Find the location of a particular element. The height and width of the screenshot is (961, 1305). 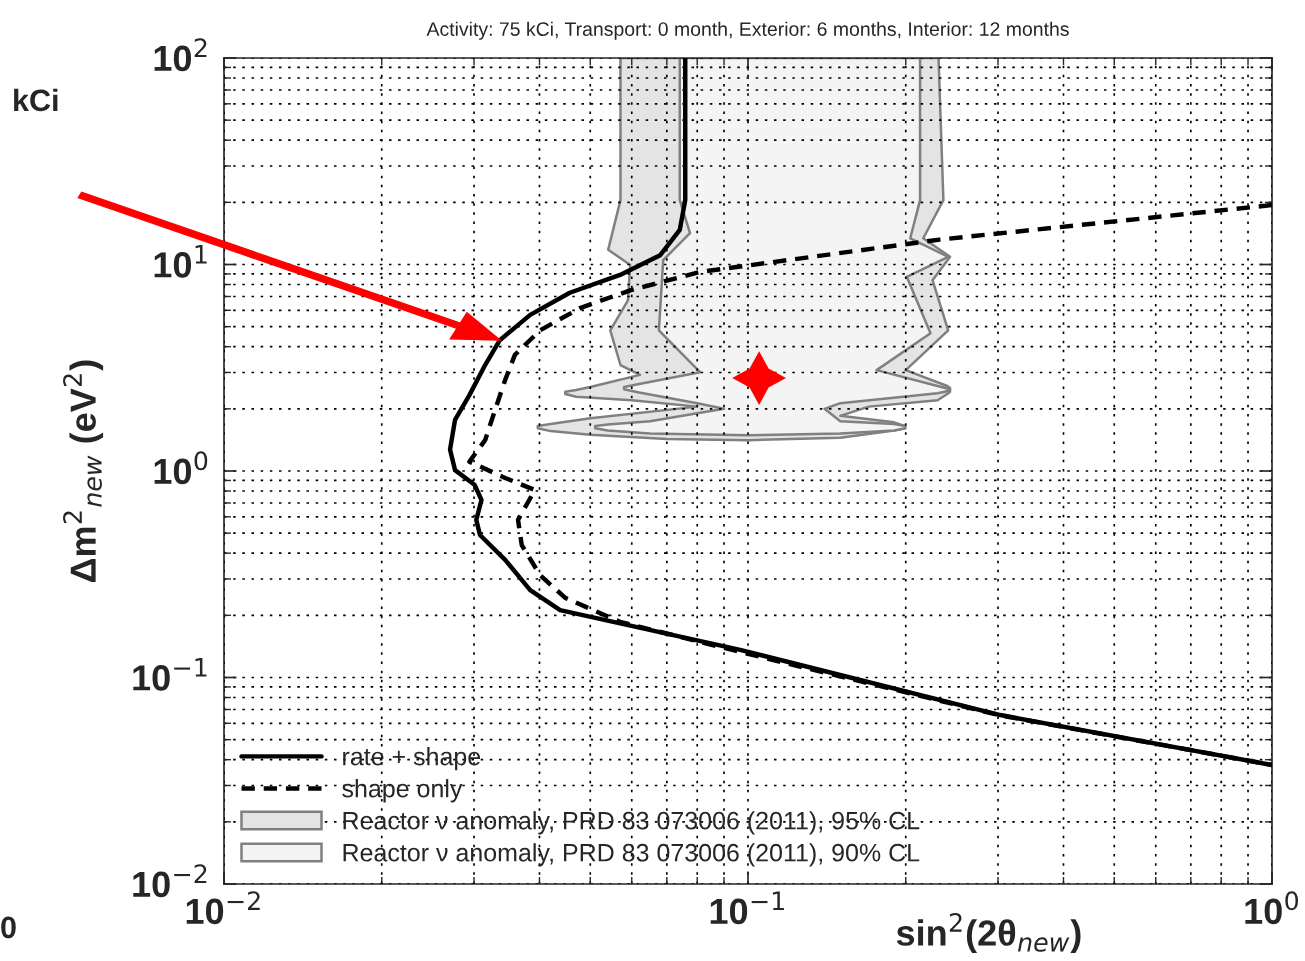

x-tick-label: 10$^{−1}$ is located at coordinates (747, 908).